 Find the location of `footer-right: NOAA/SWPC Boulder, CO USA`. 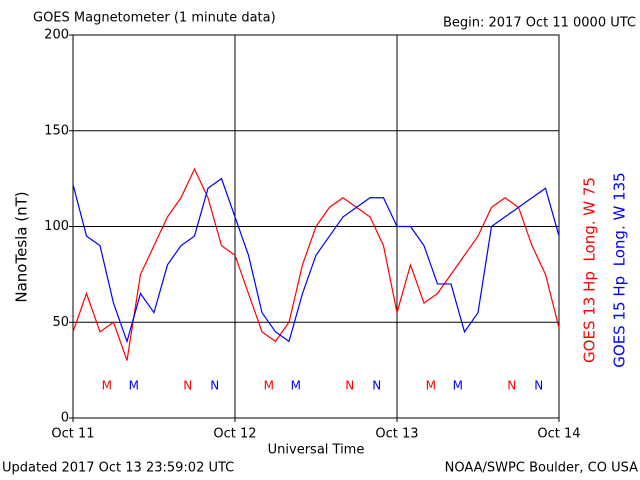

footer-right: NOAA/SWPC Boulder, CO USA is located at coordinates (541, 468).